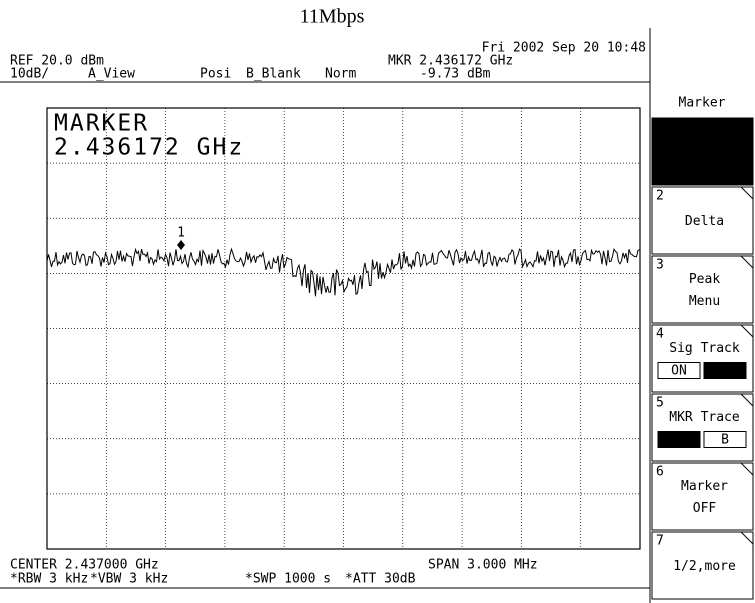 The width and height of the screenshot is (755, 603). Describe the element at coordinates (702, 103) in the screenshot. I see `menu-title: Marker` at that location.